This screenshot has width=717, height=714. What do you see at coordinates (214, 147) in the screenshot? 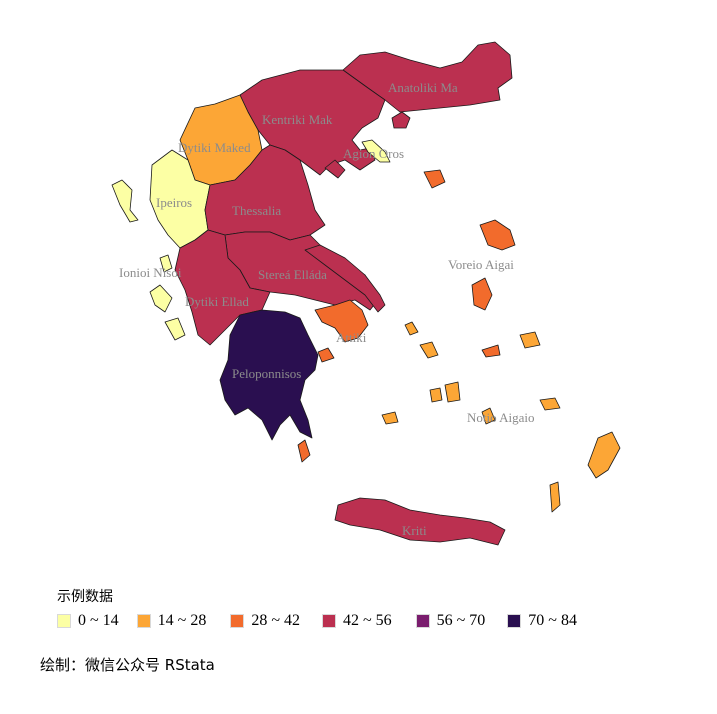
I see `label-dytiki-mak: Dytiki Maked` at bounding box center [214, 147].